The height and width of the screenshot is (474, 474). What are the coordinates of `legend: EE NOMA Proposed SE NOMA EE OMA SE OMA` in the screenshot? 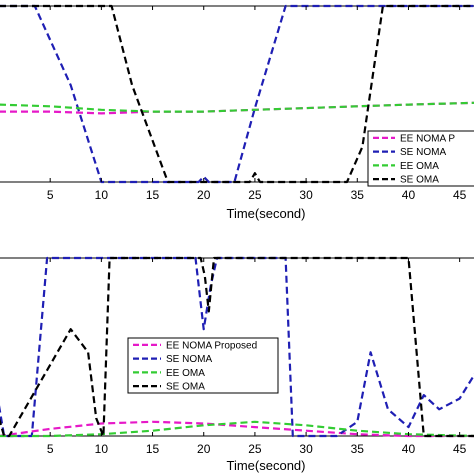 It's located at (203, 365).